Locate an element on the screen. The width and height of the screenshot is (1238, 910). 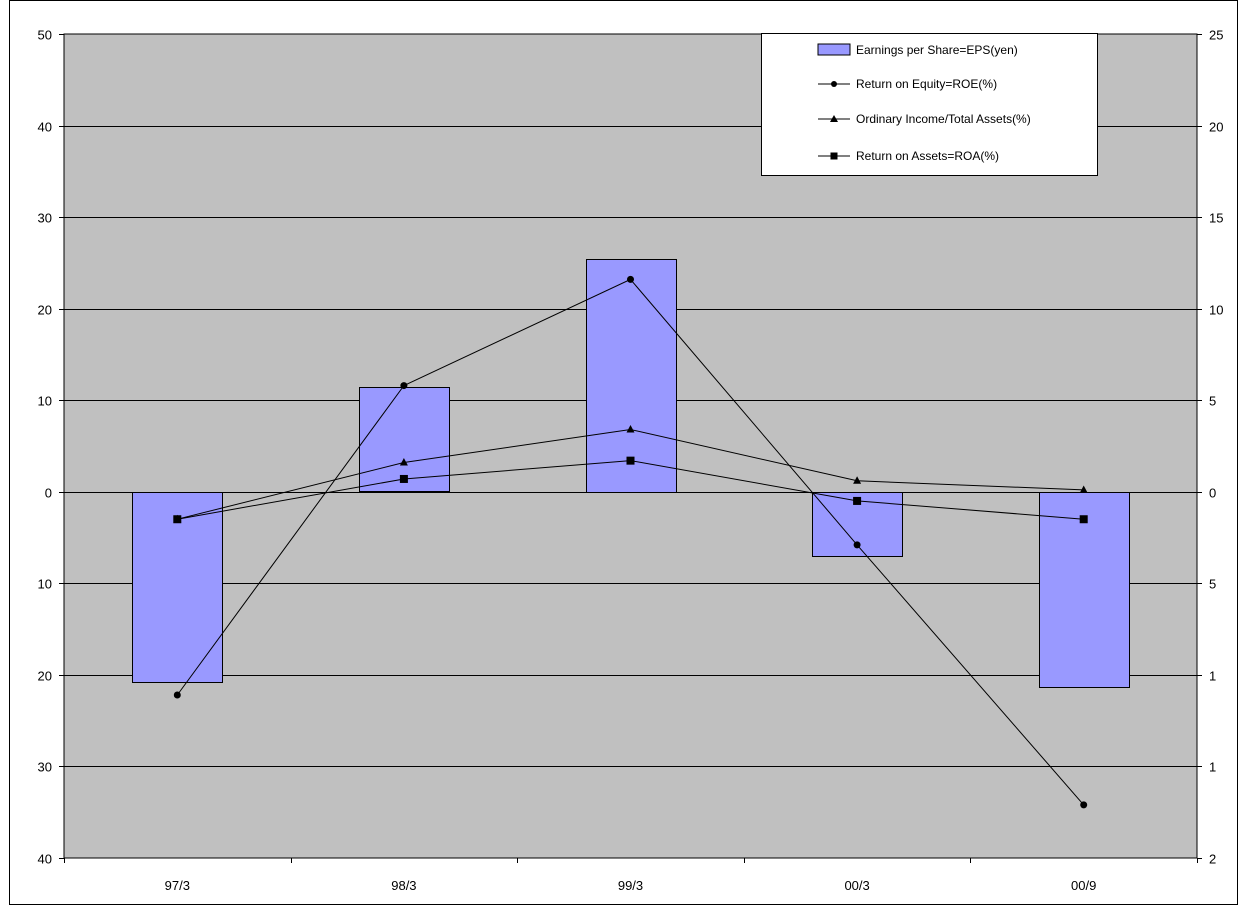
legend-marker-roe is located at coordinates (834, 84).